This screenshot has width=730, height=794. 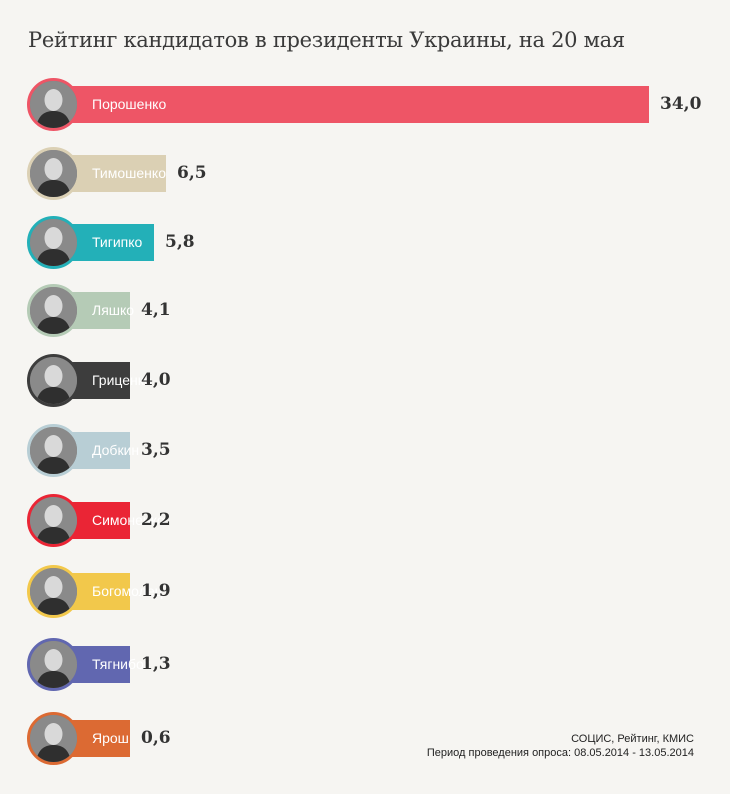 I want to click on value-label: 1,9, so click(x=156, y=591).